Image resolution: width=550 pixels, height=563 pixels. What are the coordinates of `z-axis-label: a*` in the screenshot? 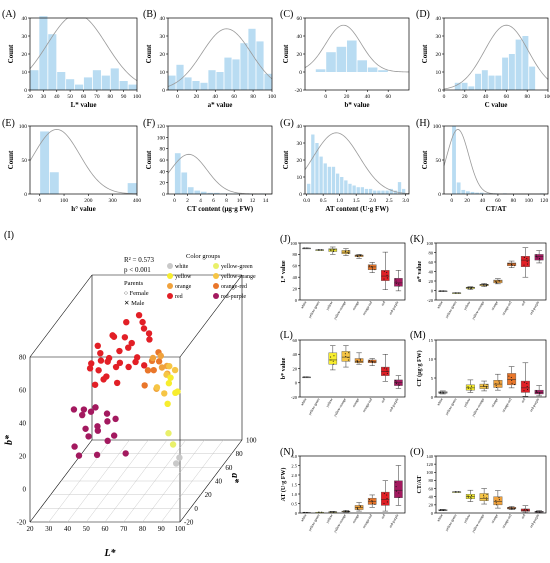 It's located at (234, 478).